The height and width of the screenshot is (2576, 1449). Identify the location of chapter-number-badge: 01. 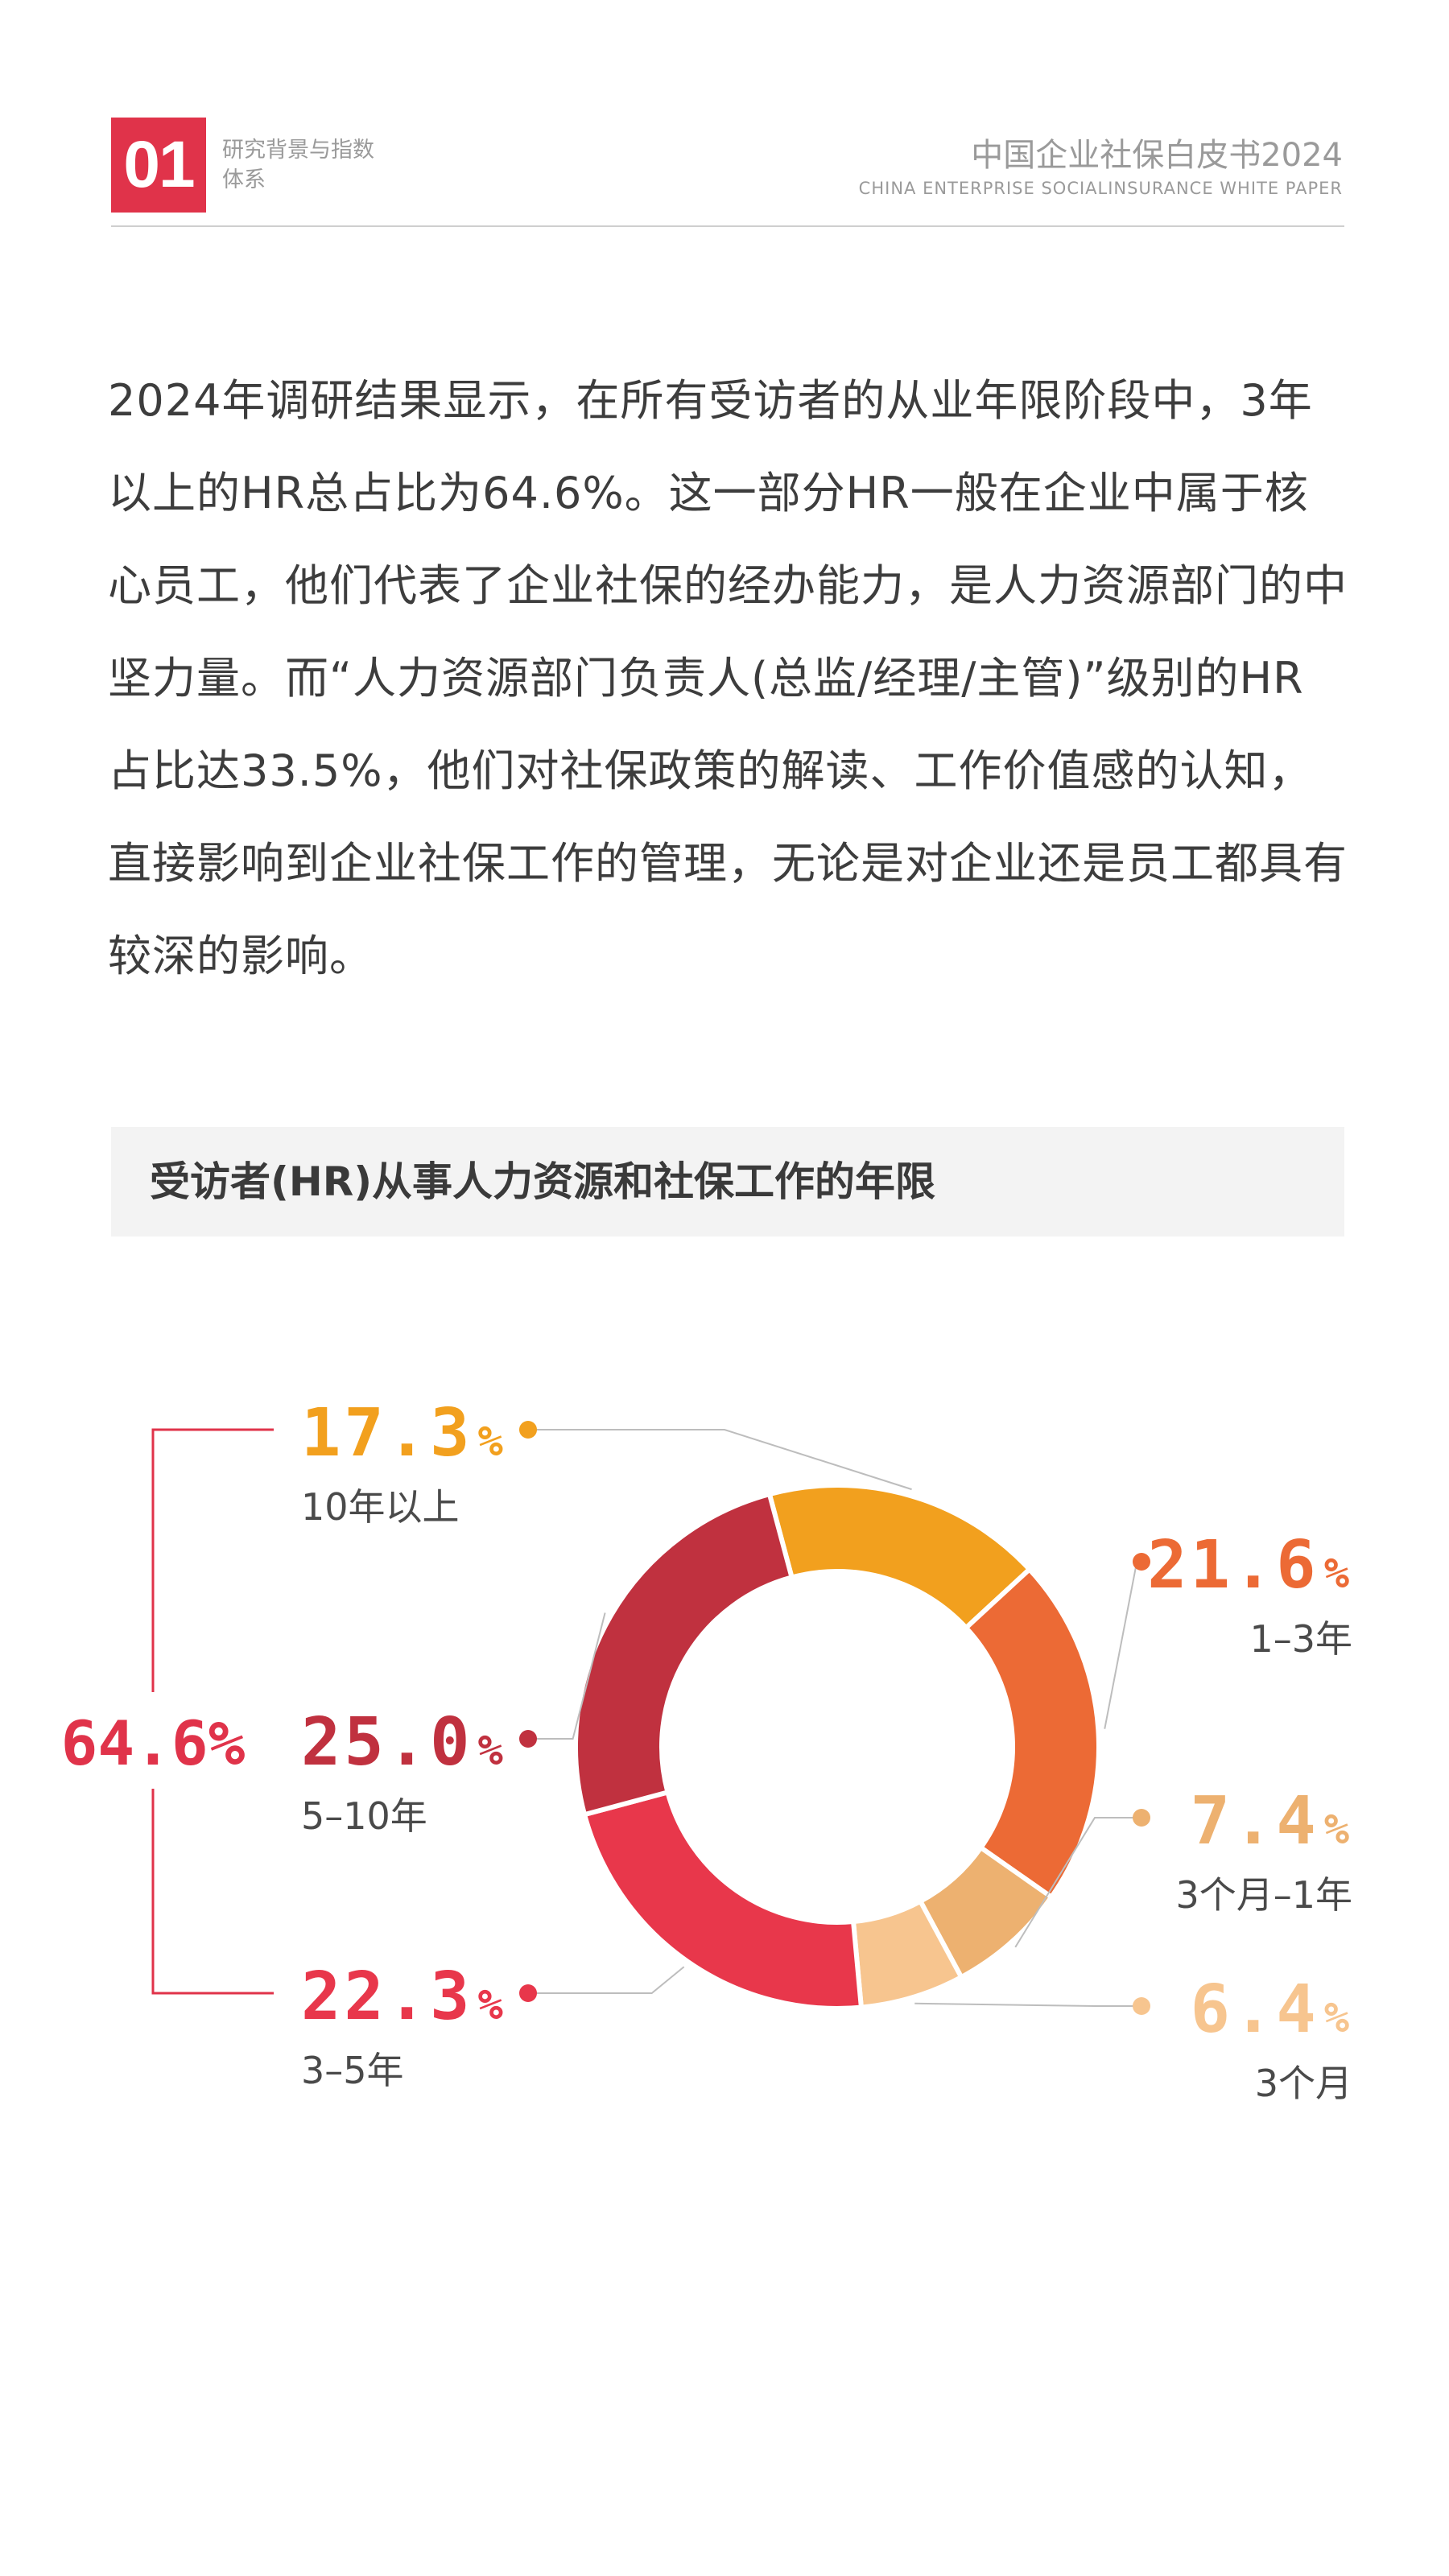
(158, 165).